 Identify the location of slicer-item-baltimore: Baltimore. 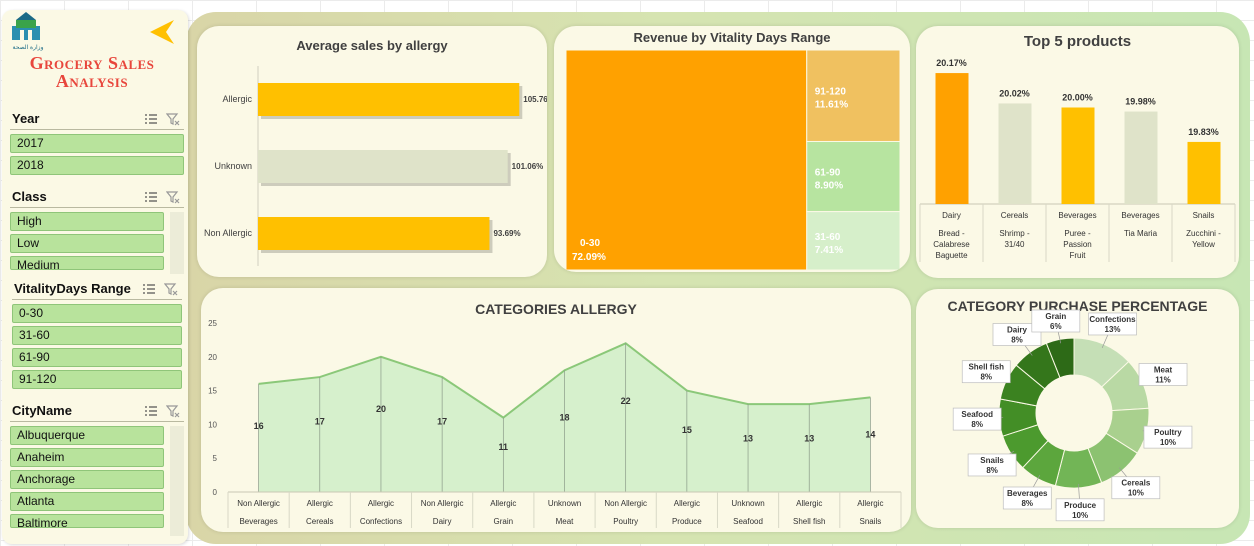
(87, 522).